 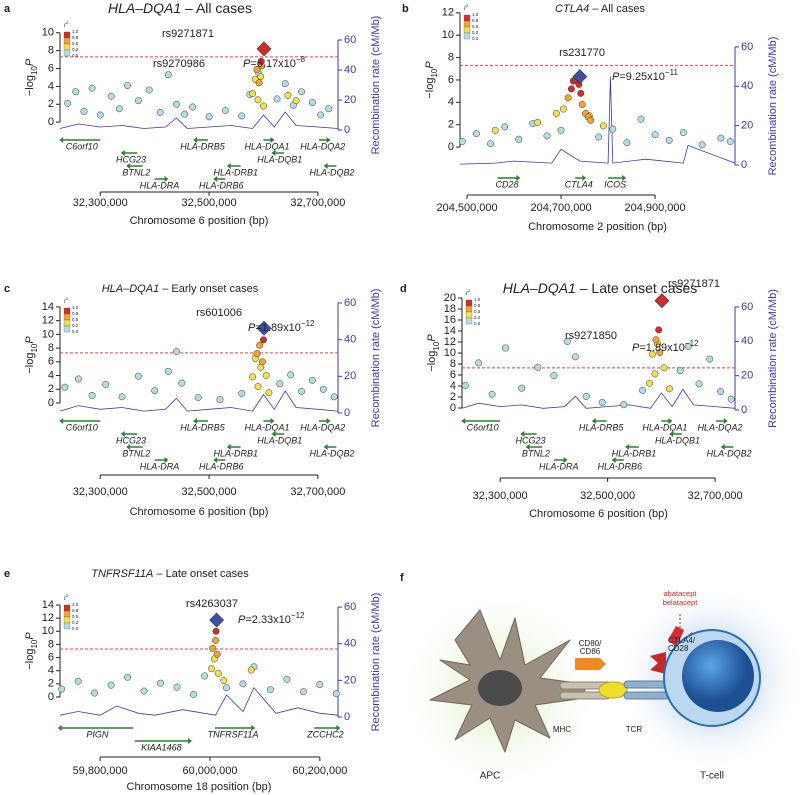 What do you see at coordinates (281, 326) in the screenshot?
I see `p-value: P=1.89x10−12` at bounding box center [281, 326].